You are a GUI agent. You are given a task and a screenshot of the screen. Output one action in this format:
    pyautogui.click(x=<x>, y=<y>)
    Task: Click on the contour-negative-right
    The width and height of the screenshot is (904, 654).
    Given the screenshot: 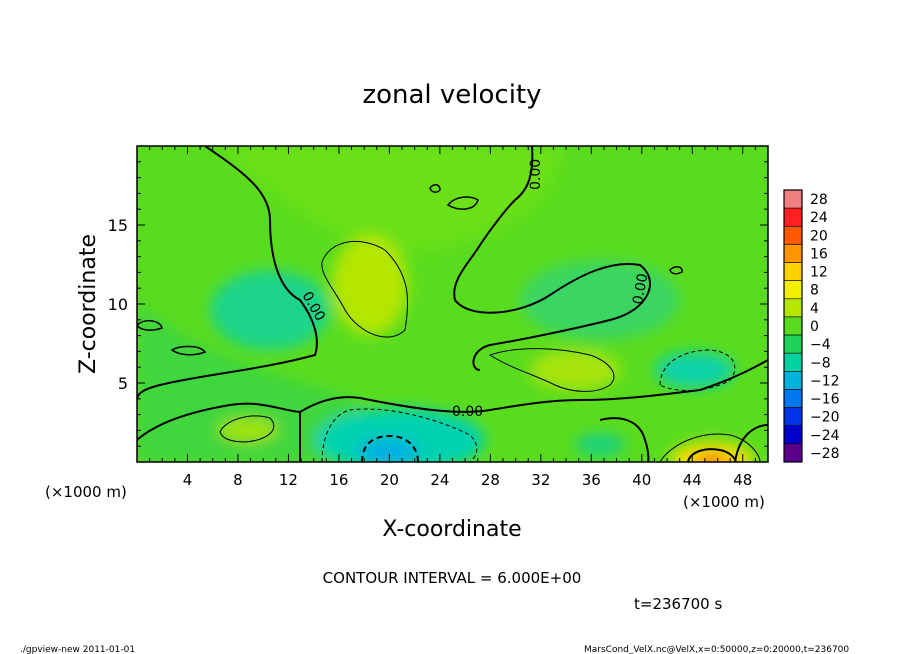 What is the action you would take?
    pyautogui.click(x=697, y=370)
    